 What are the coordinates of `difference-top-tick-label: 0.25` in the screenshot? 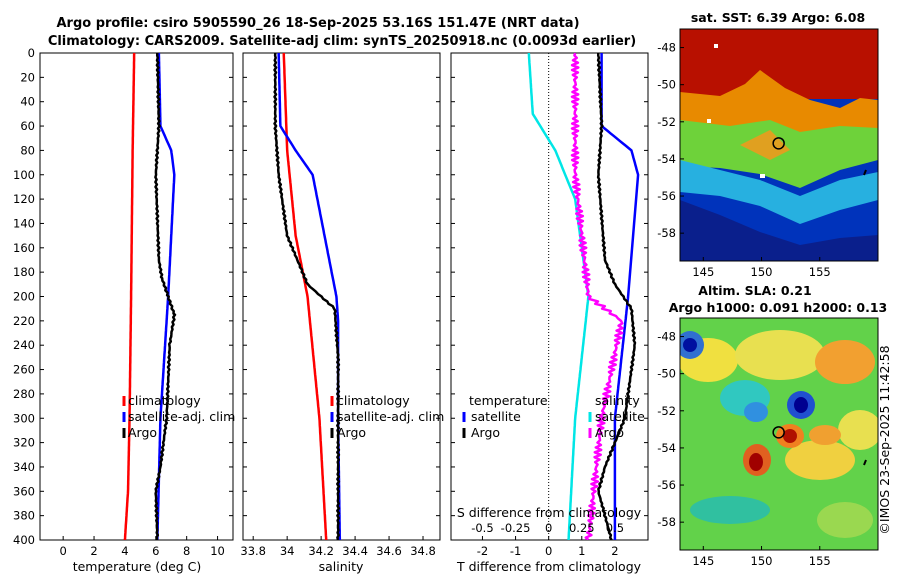 It's located at (582, 528).